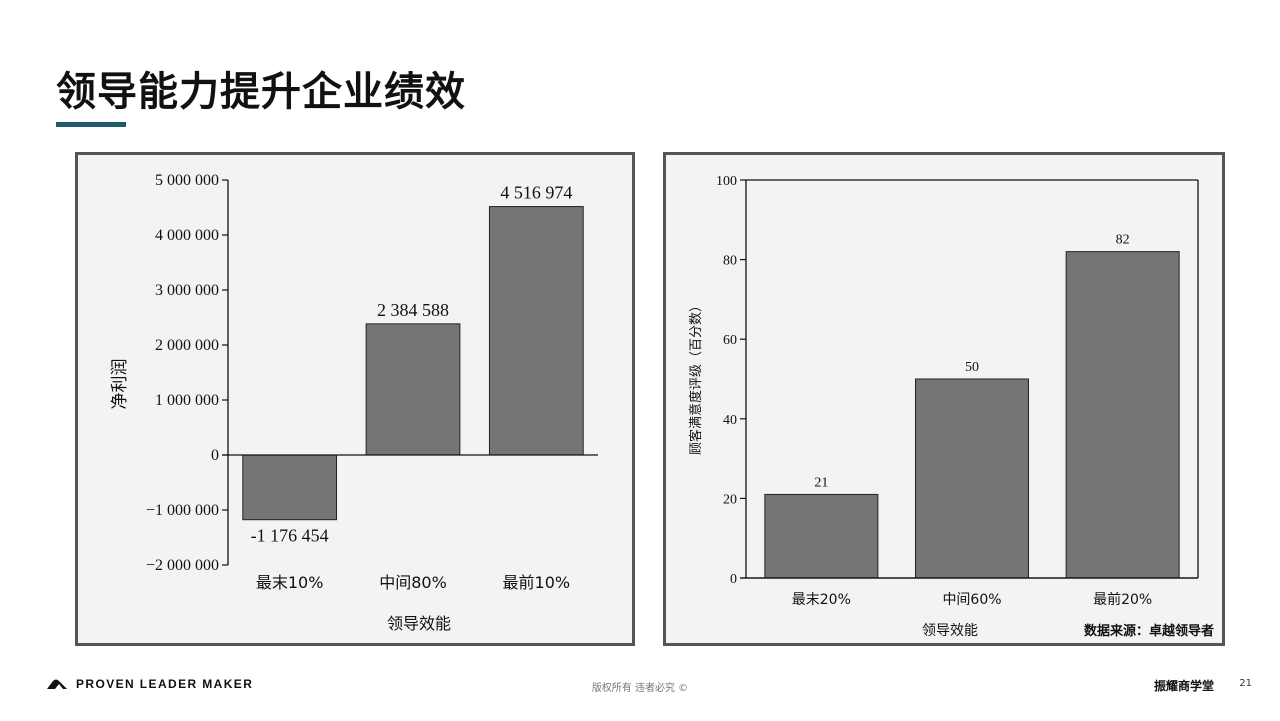  I want to click on y-tick-label: 60, so click(730, 340).